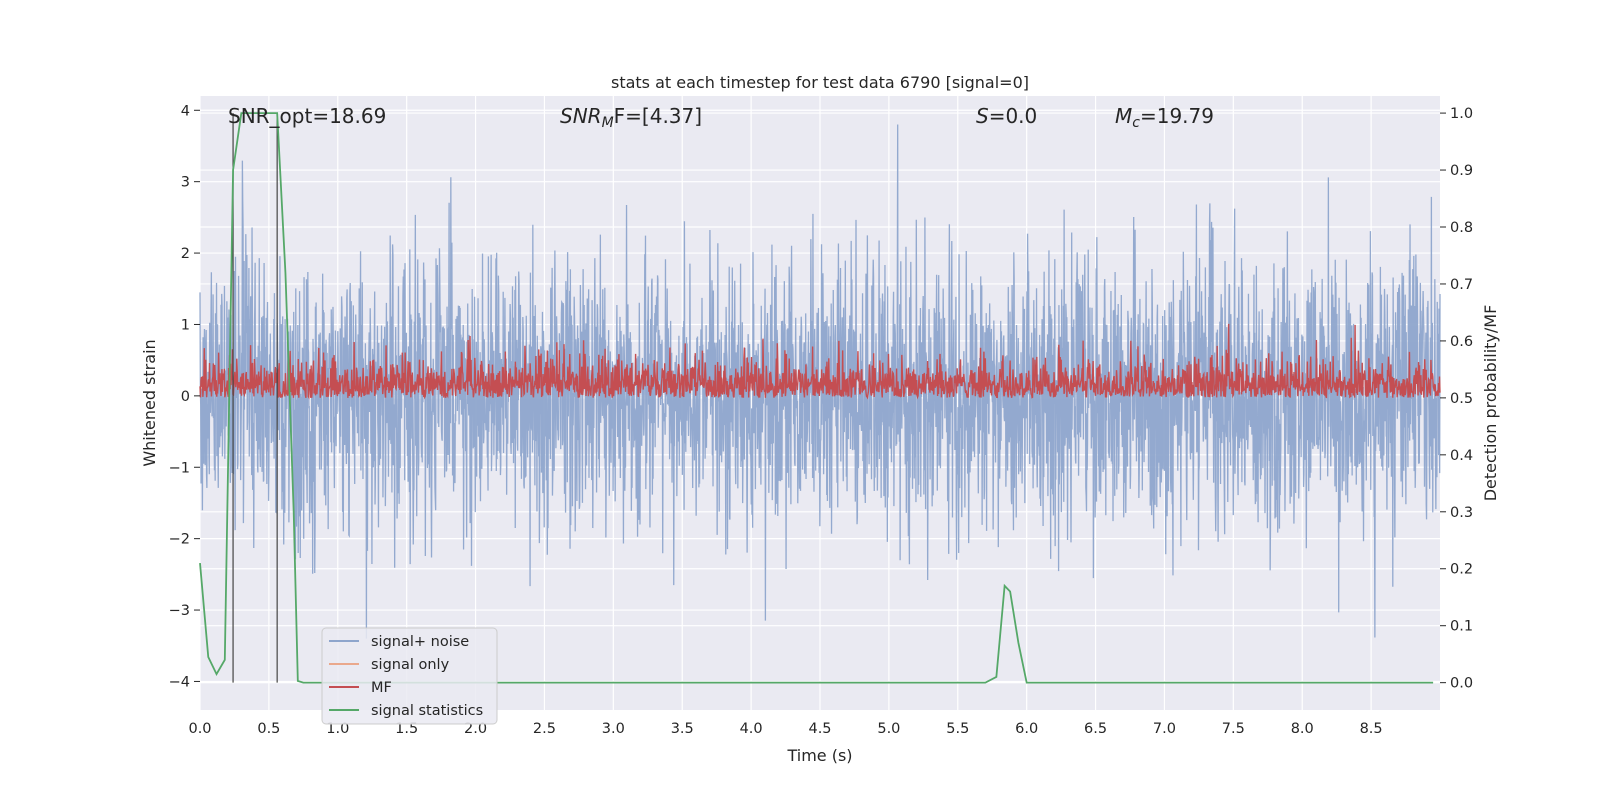 This screenshot has height=800, width=1600. Describe the element at coordinates (957, 729) in the screenshot. I see `x-tick-label: 5.5` at that location.